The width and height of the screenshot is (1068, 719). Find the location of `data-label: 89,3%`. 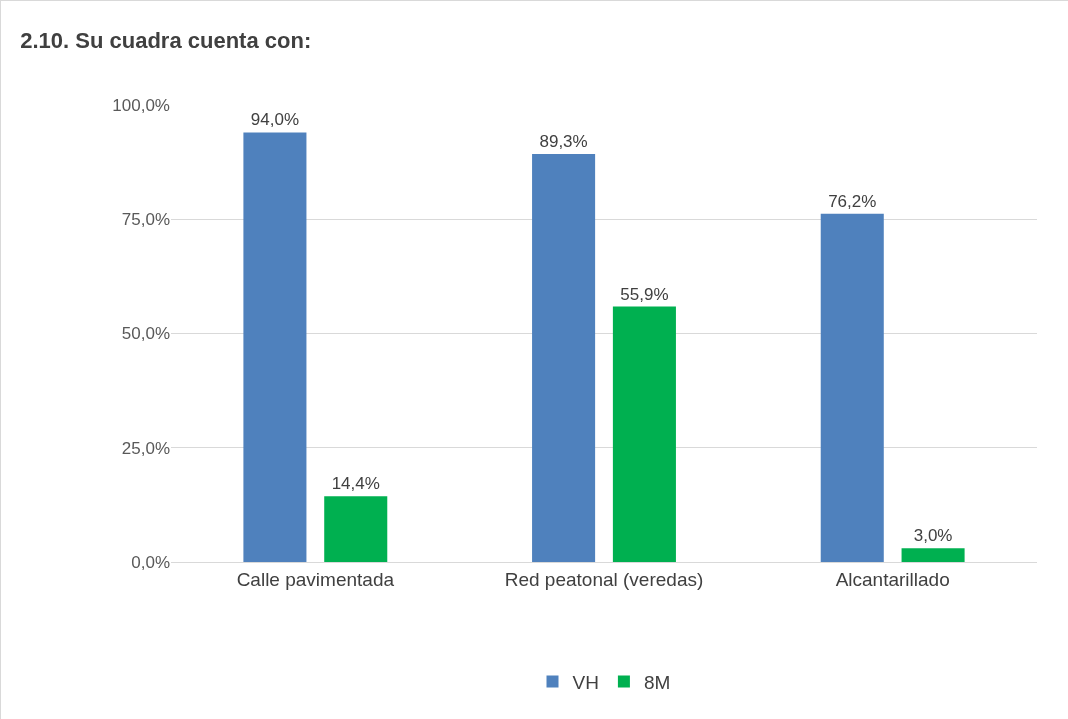

data-label: 89,3% is located at coordinates (563, 141).